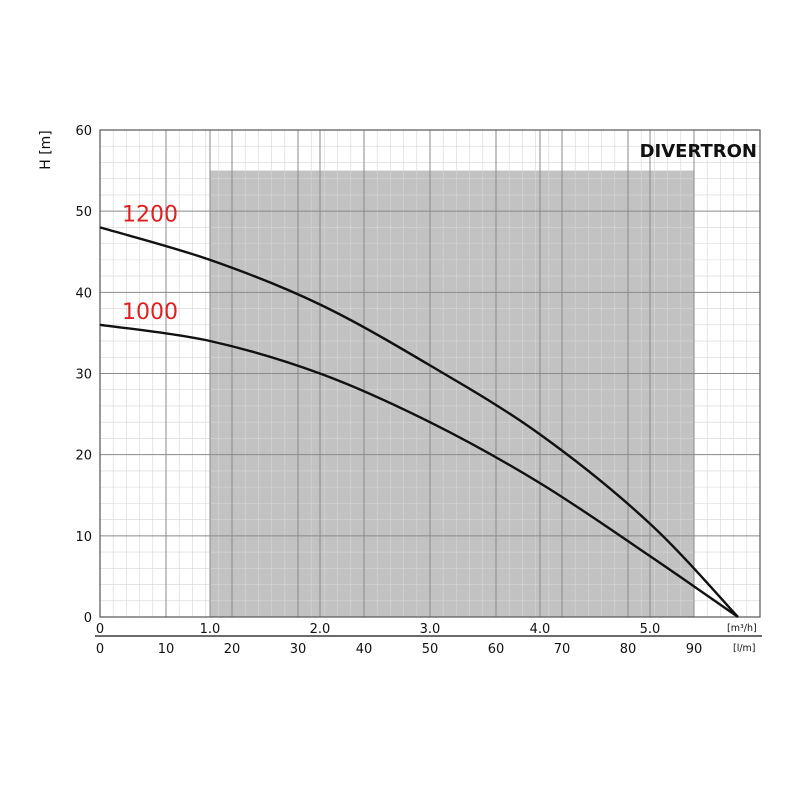 The image size is (800, 800). Describe the element at coordinates (378, 629) in the screenshot. I see `x-tick-labels-m3h: 0 1.0 2.0 3.0 4.0 5.0` at that location.